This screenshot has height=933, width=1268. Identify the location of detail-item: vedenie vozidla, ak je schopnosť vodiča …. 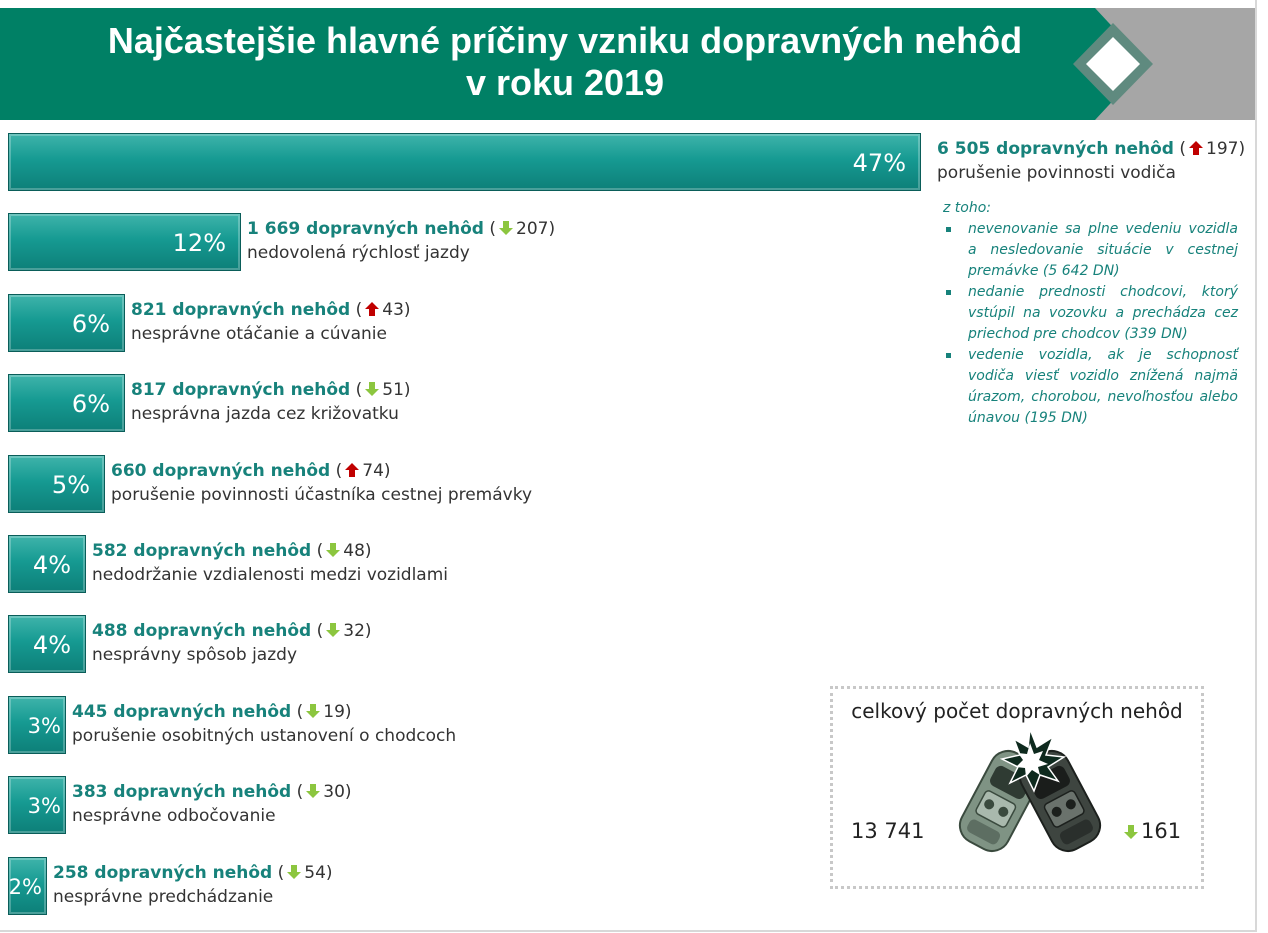
(1090, 387).